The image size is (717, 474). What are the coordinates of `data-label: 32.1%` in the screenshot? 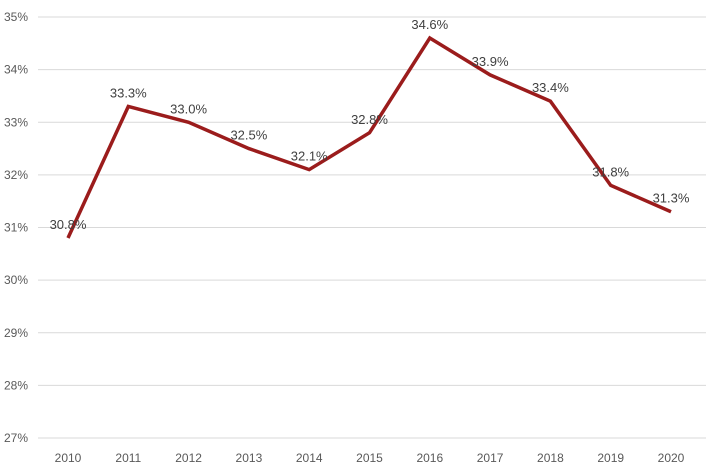 It's located at (309, 156).